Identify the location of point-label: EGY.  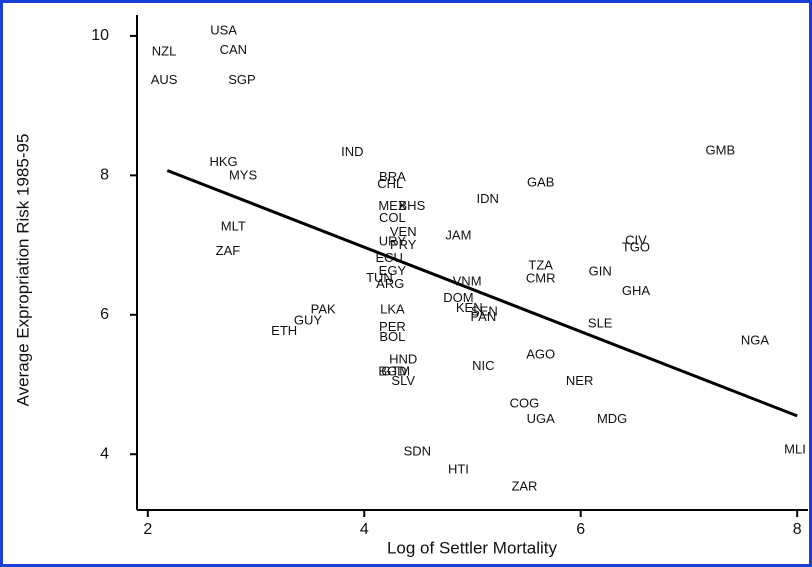
(393, 270).